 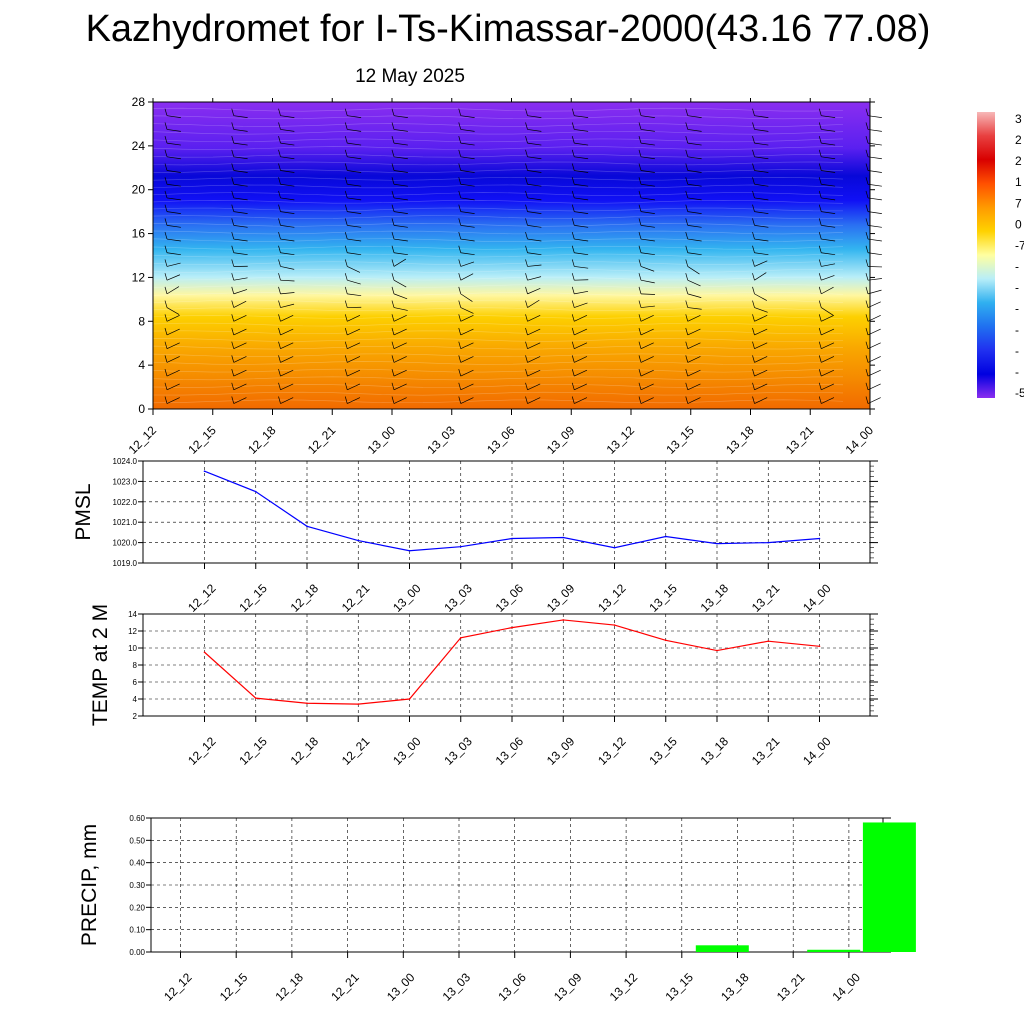 I want to click on y-tick-label: 12, so click(x=132, y=631).